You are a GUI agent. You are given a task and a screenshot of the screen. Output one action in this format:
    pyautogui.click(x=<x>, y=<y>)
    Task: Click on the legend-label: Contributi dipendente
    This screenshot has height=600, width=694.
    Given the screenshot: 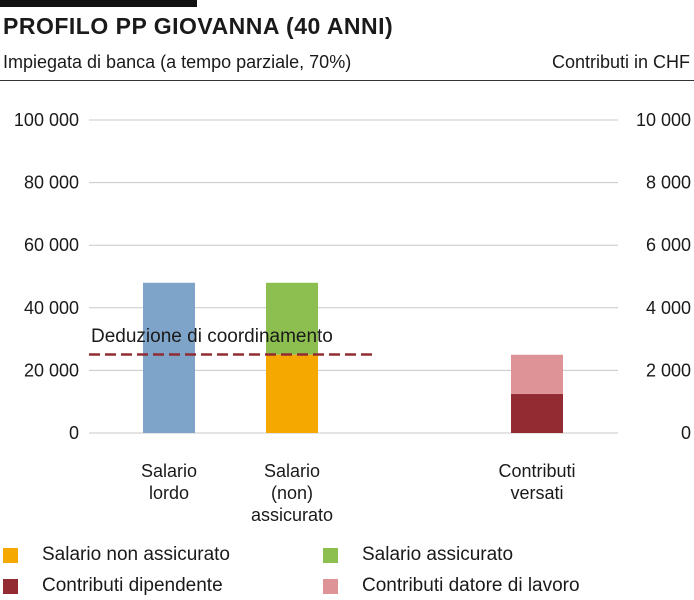 What is the action you would take?
    pyautogui.click(x=132, y=585)
    